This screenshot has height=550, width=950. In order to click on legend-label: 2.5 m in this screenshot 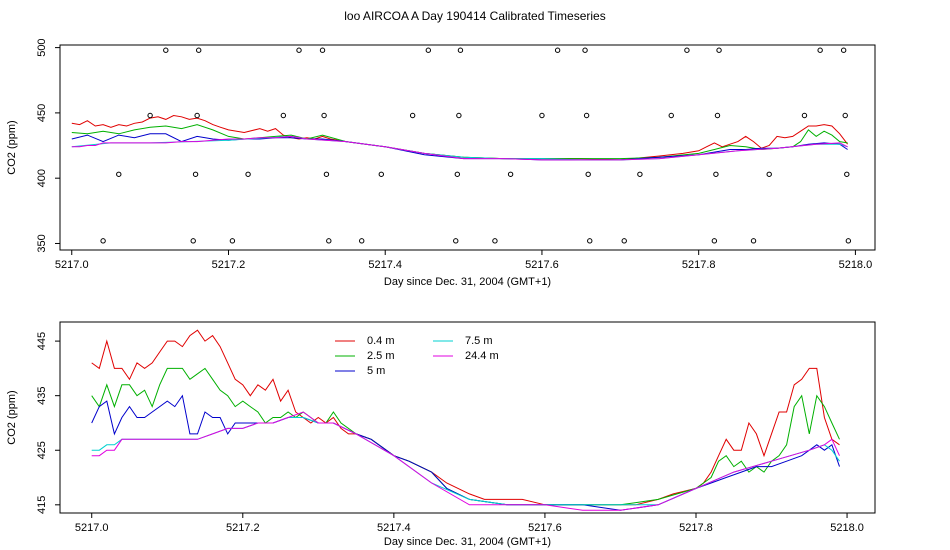, I will do `click(381, 356)`.